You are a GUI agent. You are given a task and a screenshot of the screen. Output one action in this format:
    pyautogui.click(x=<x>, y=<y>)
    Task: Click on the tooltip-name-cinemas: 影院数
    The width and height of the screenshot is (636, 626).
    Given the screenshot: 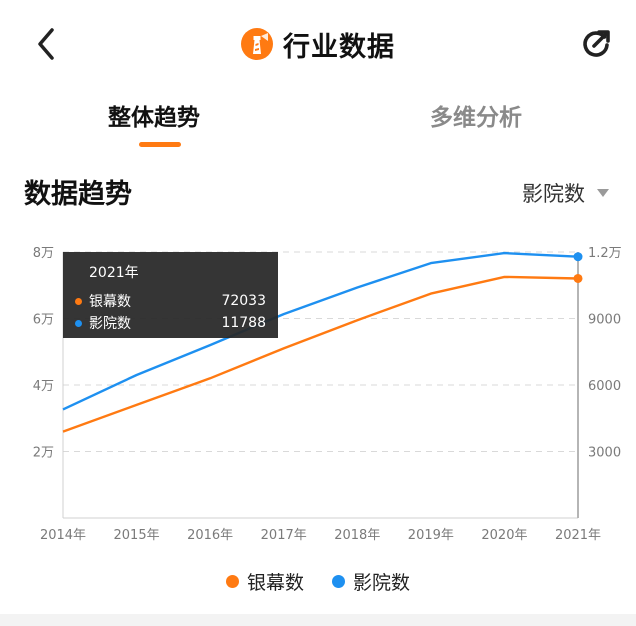 What is the action you would take?
    pyautogui.click(x=110, y=324)
    